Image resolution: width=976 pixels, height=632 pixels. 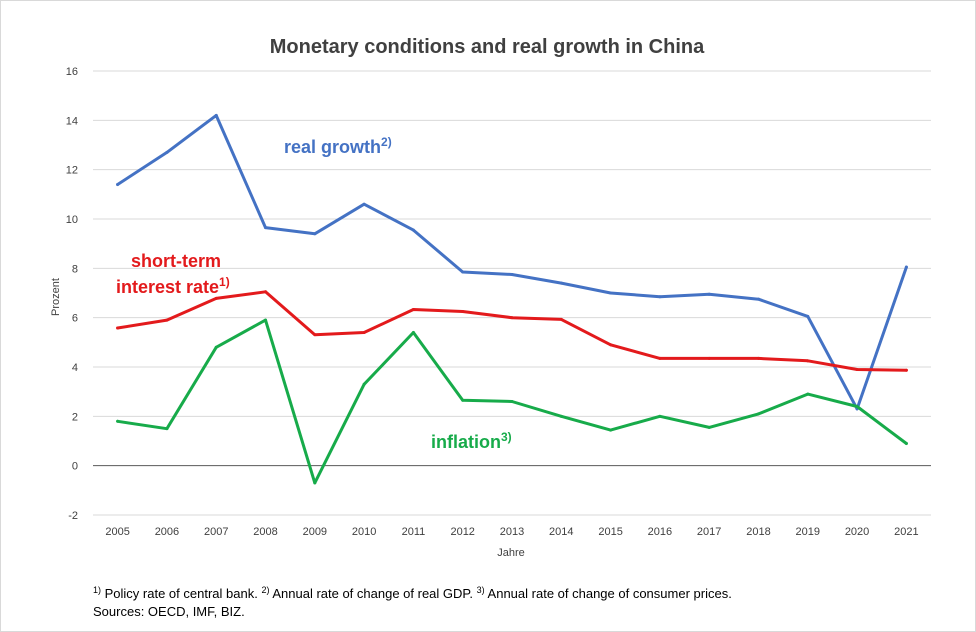 What do you see at coordinates (72, 294) in the screenshot?
I see `y-axis-ticks: -2 0 2 4 6 8 10 12 14 16` at bounding box center [72, 294].